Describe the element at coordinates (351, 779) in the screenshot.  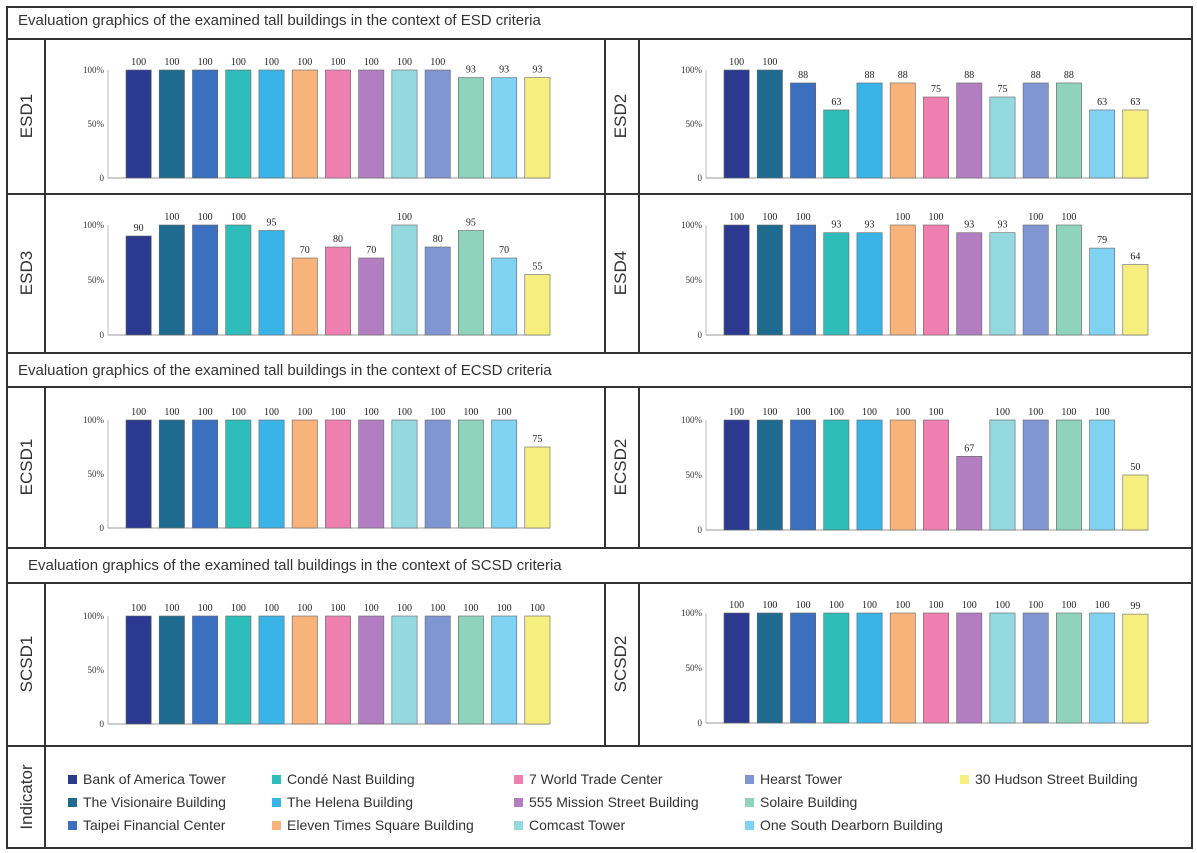
I see `legend-label: Condé Nast Building` at that location.